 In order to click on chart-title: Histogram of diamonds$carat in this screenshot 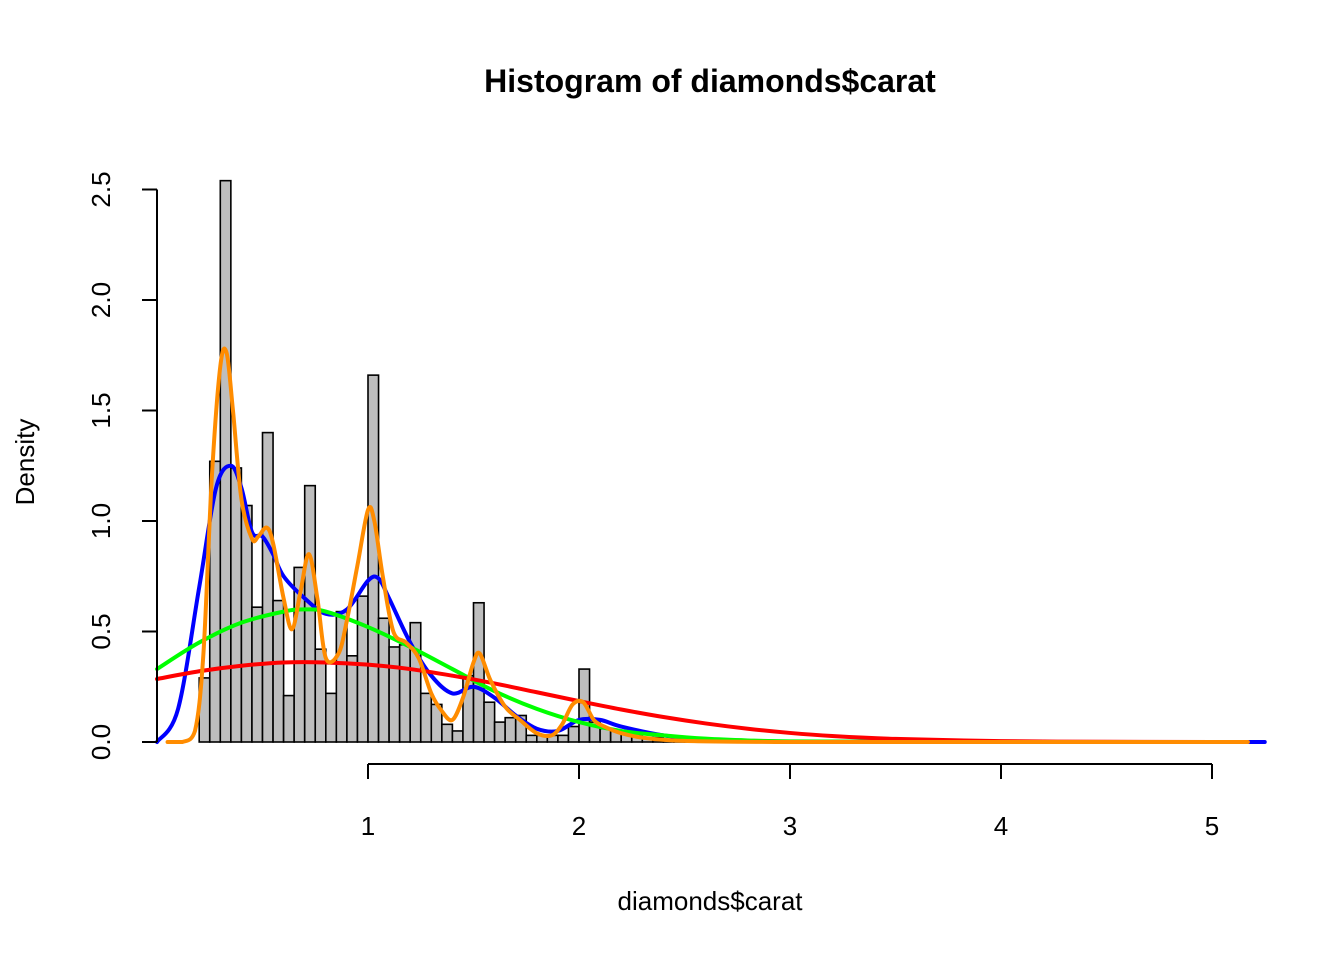, I will do `click(710, 81)`.